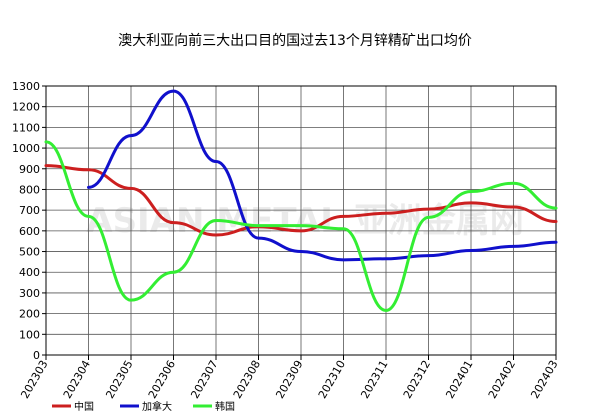 This screenshot has width=590, height=416. I want to click on y-tick-label: 800, so click(29, 189).